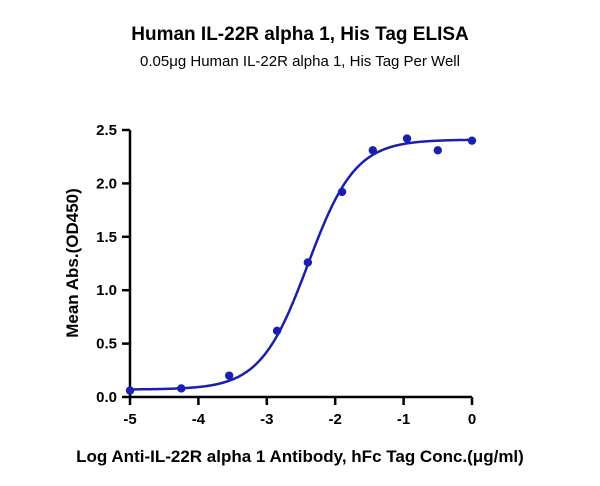  What do you see at coordinates (106, 344) in the screenshot?
I see `y-tick-label: 0.5` at bounding box center [106, 344].